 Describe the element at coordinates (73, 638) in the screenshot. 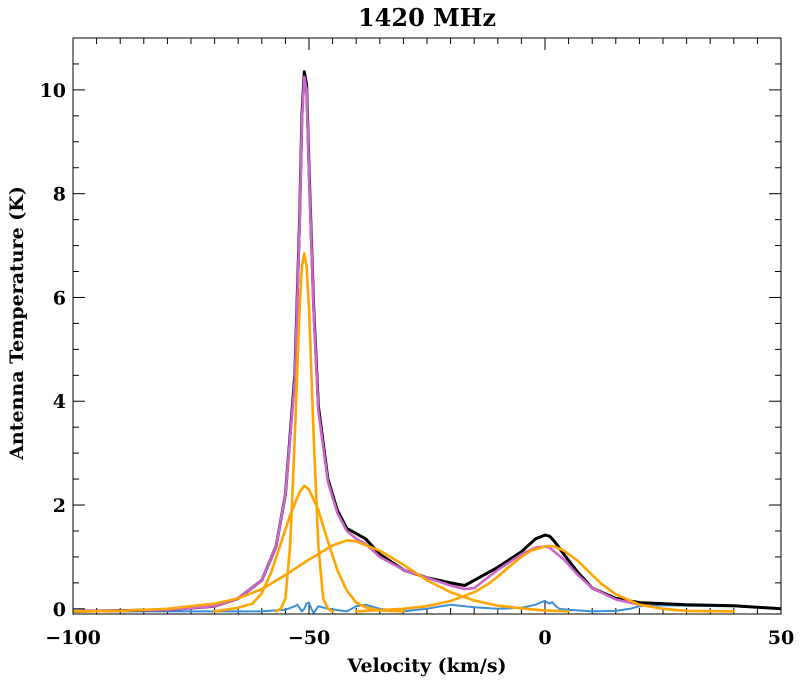

I see `x-tick-label: −100` at that location.